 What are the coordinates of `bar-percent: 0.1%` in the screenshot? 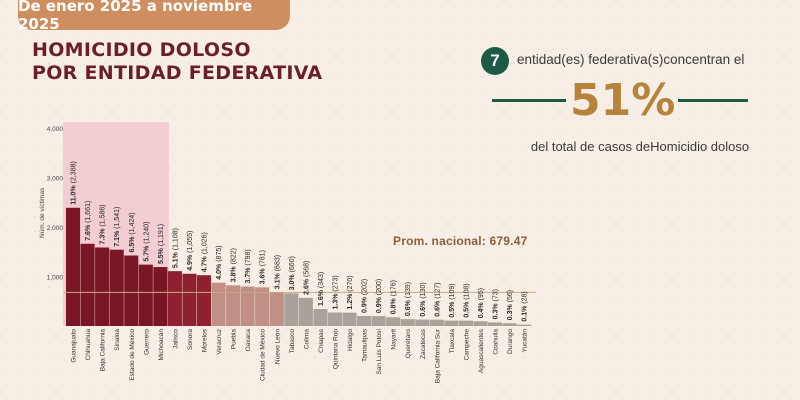 It's located at (525, 313).